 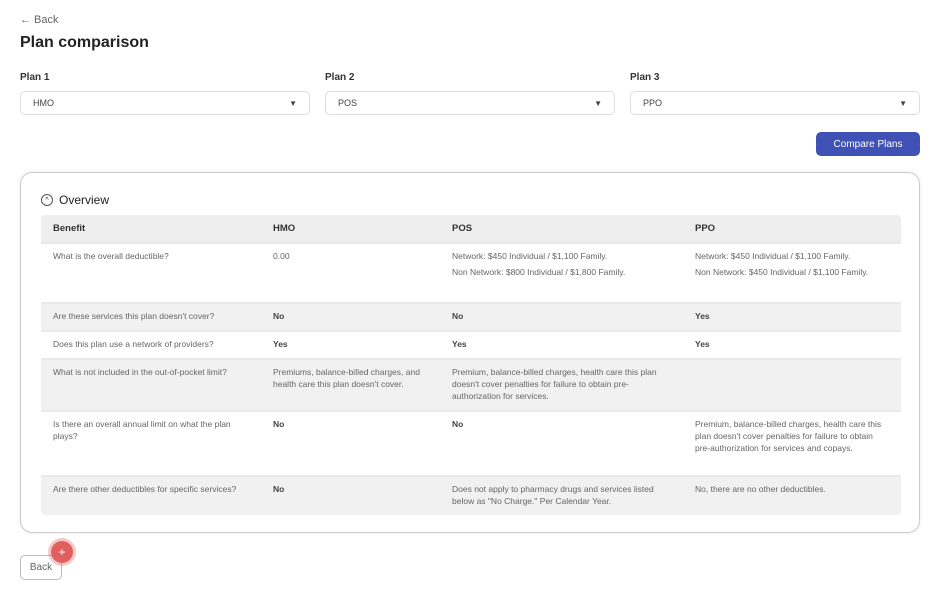 I want to click on header-pos: POS, so click(x=561, y=229).